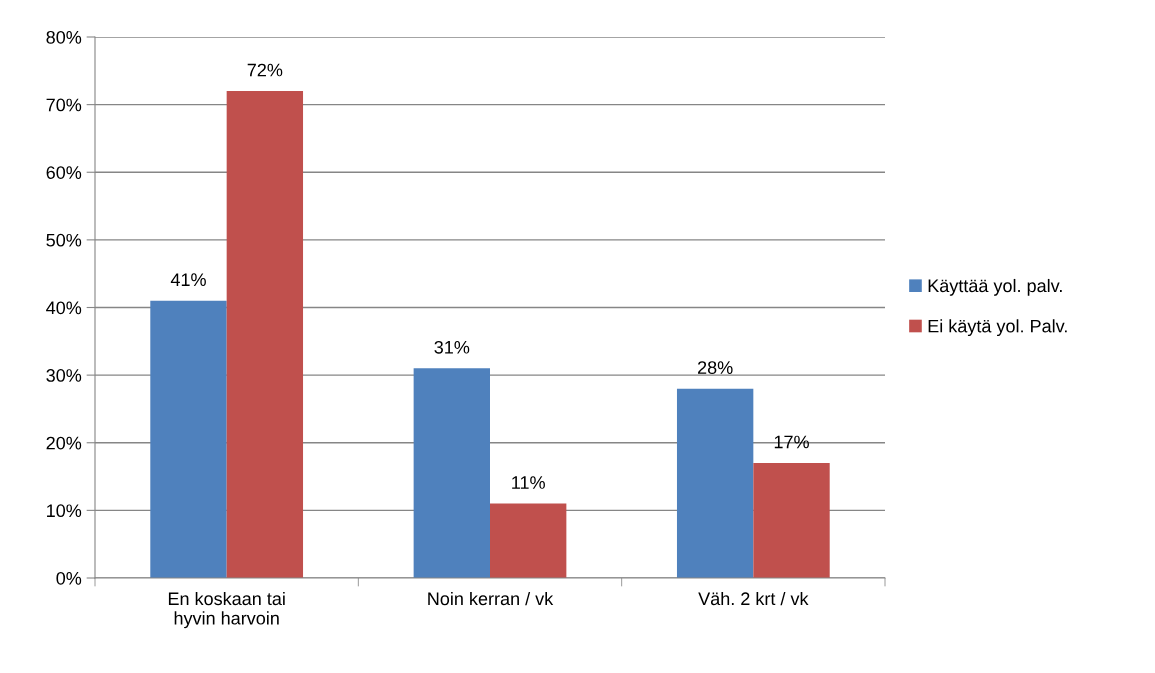  Describe the element at coordinates (997, 328) in the screenshot. I see `legend-label: Ei käytä yol. Palv.` at that location.